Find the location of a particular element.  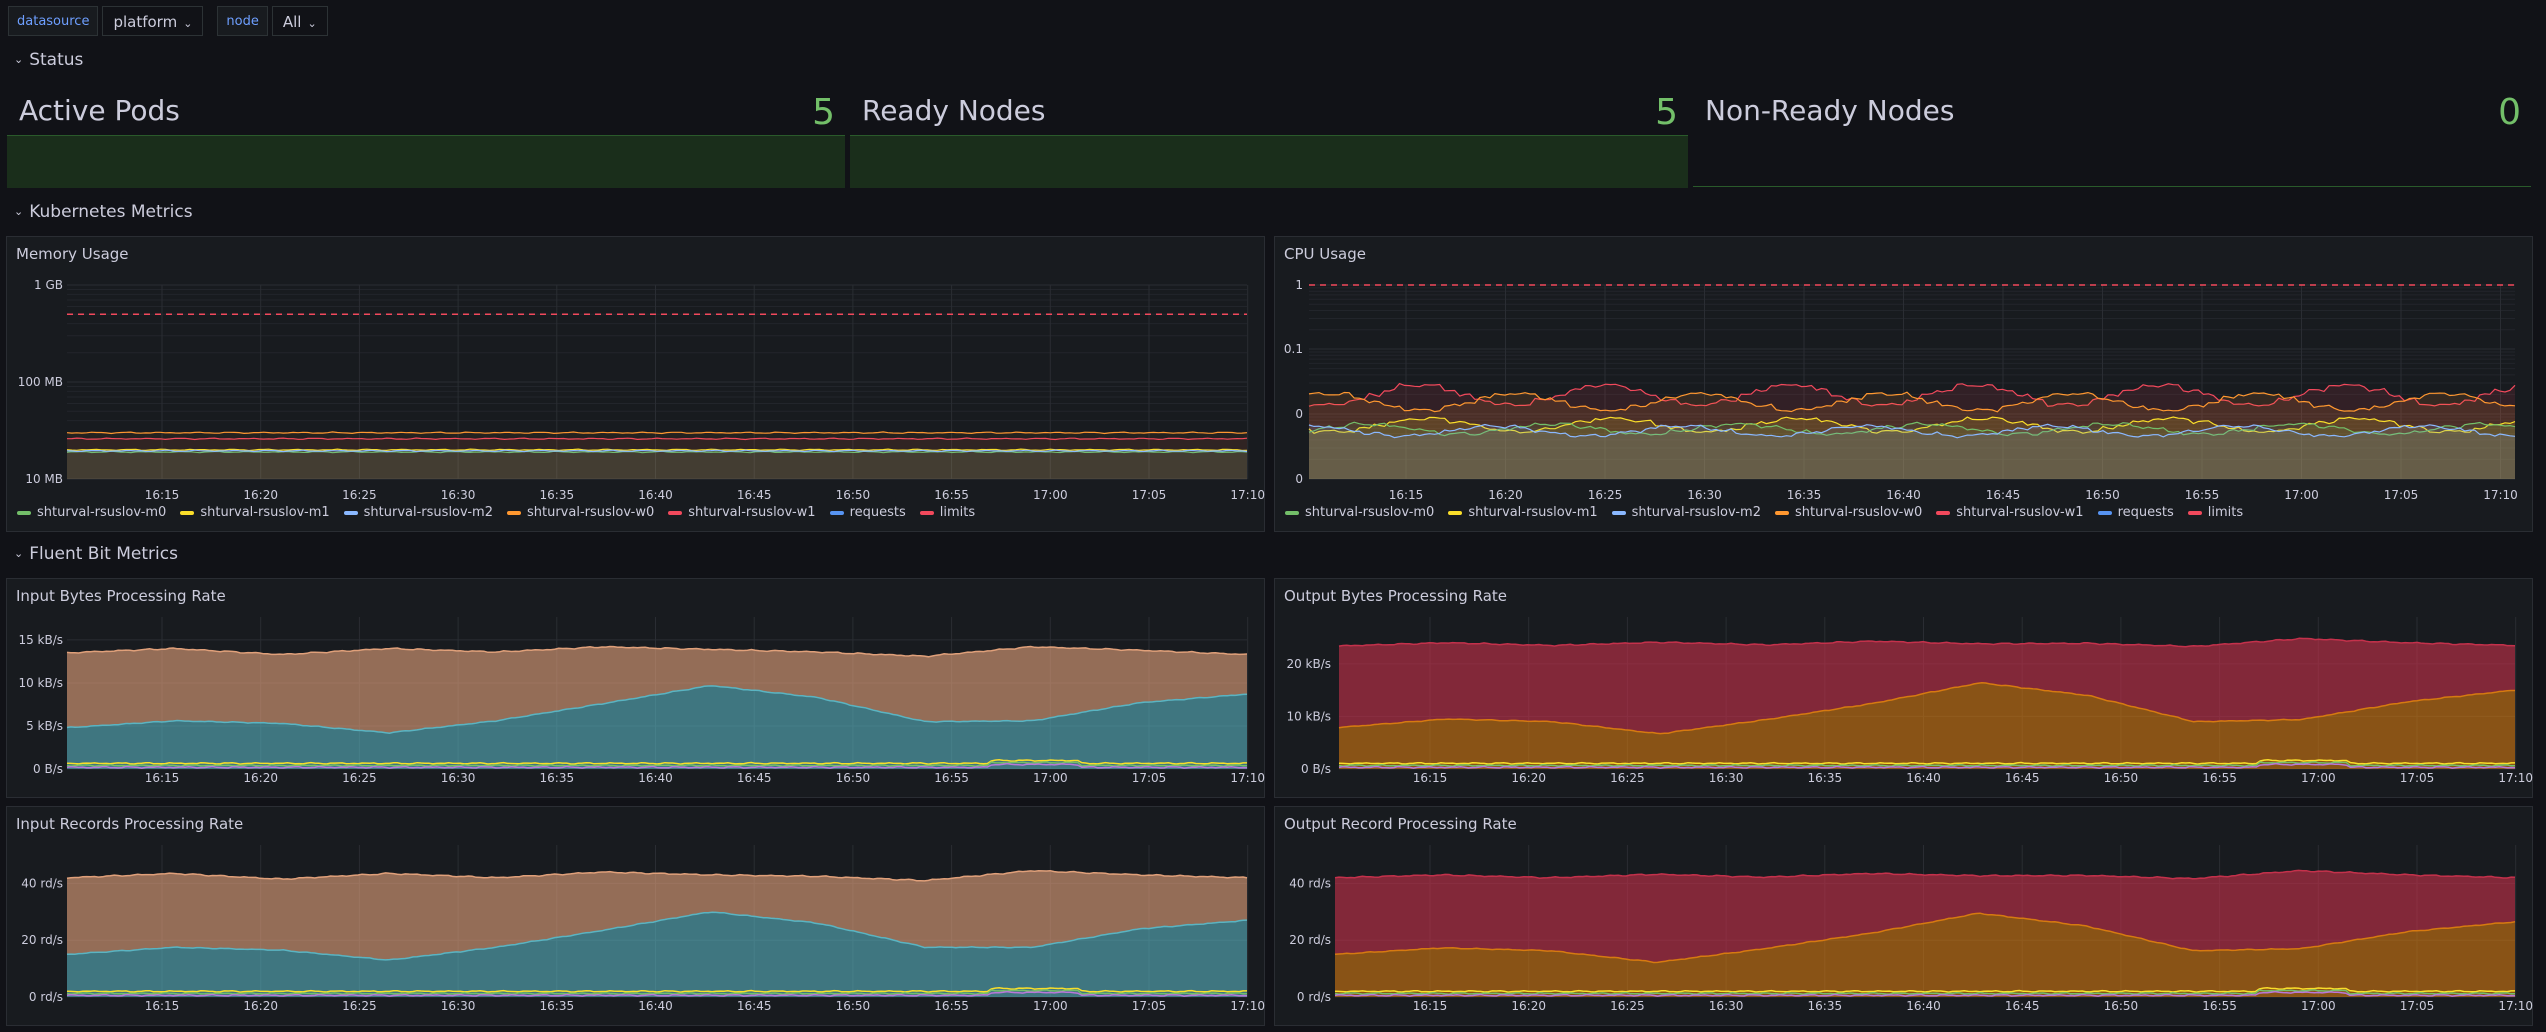

series-m1-area is located at coordinates (657, 464).